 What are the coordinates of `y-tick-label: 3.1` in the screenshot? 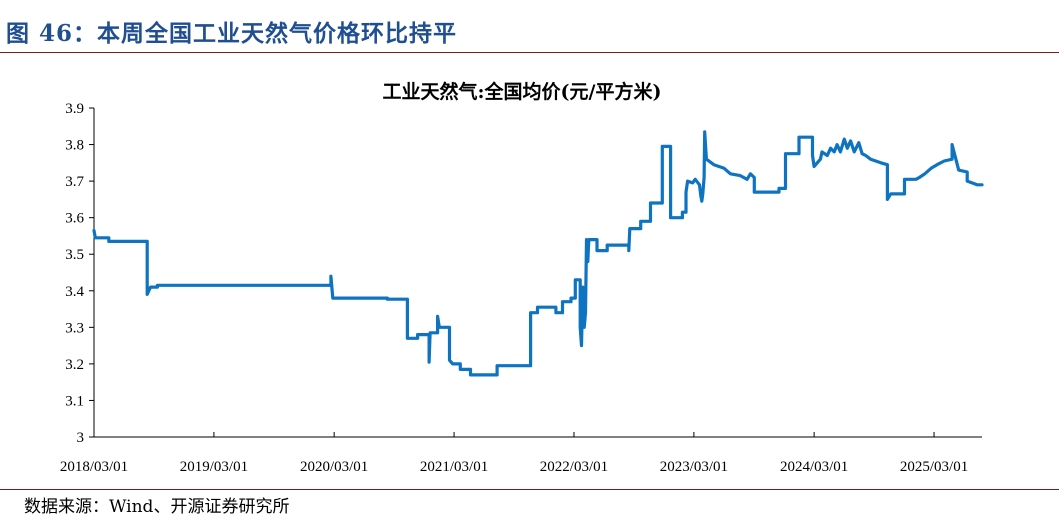 It's located at (74, 401).